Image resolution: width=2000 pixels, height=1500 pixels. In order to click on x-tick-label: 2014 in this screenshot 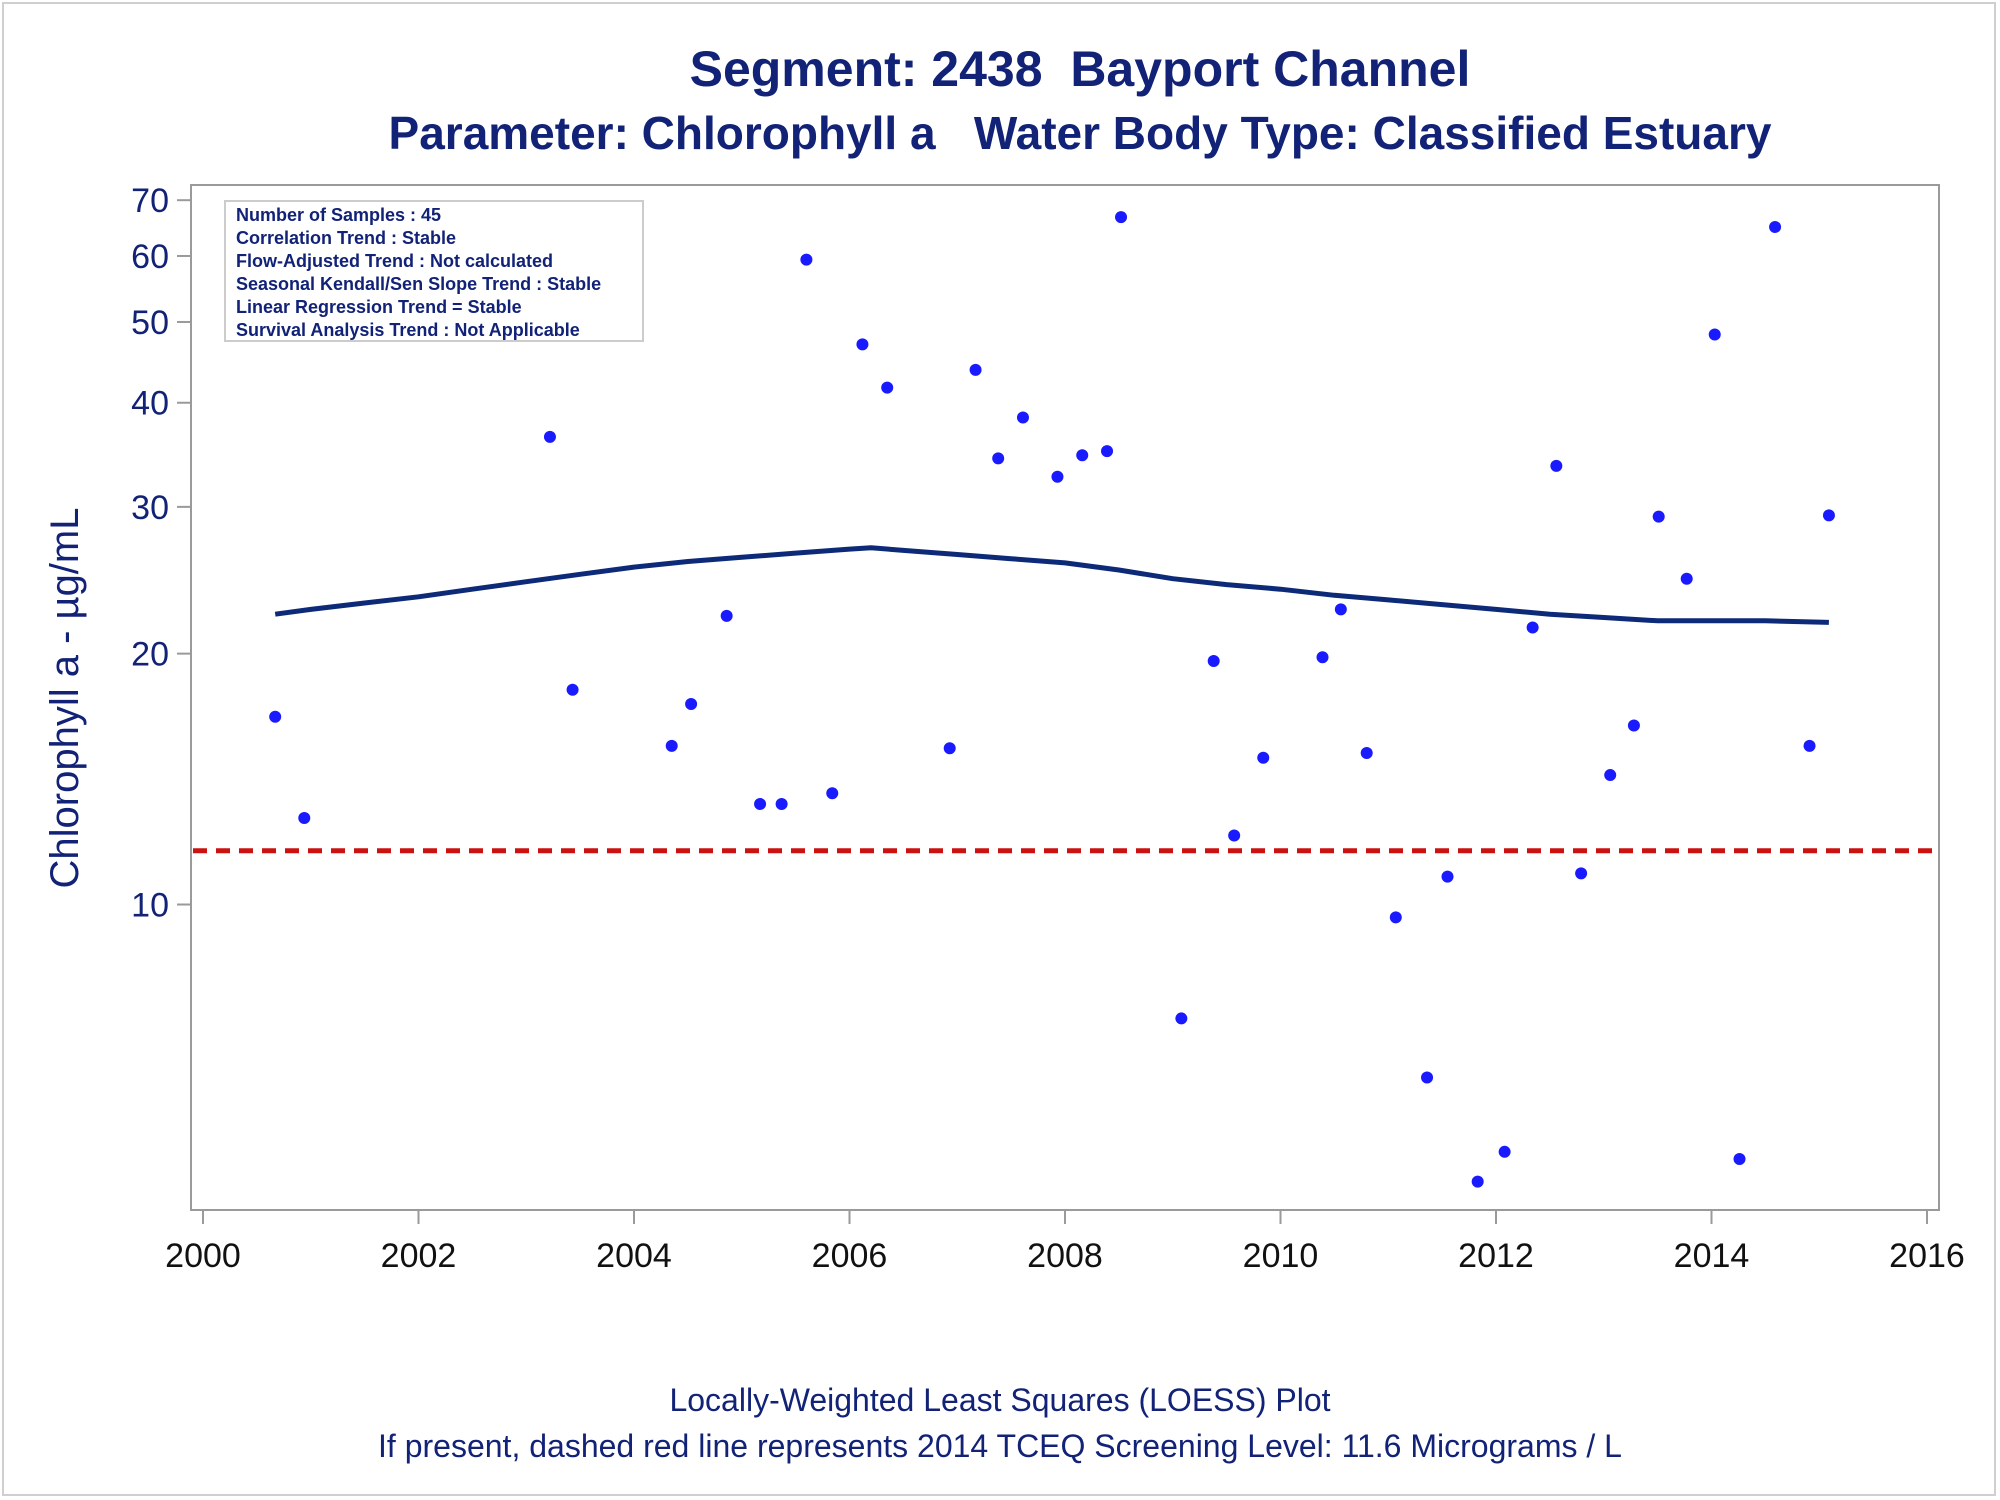, I will do `click(1712, 1256)`.